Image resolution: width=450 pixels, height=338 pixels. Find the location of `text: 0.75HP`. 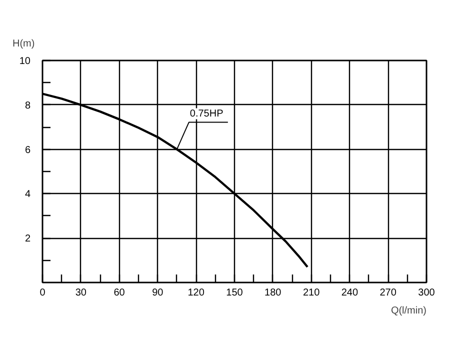

text: 0.75HP is located at coordinates (207, 114).